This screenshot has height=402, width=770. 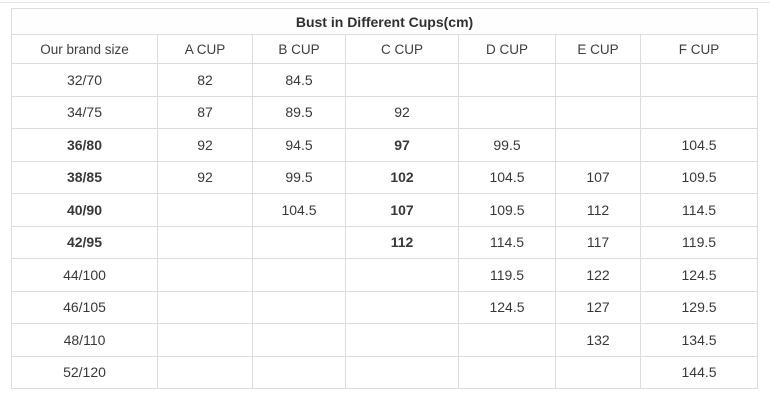 What do you see at coordinates (598, 275) in the screenshot?
I see `cup-value-cell: 122` at bounding box center [598, 275].